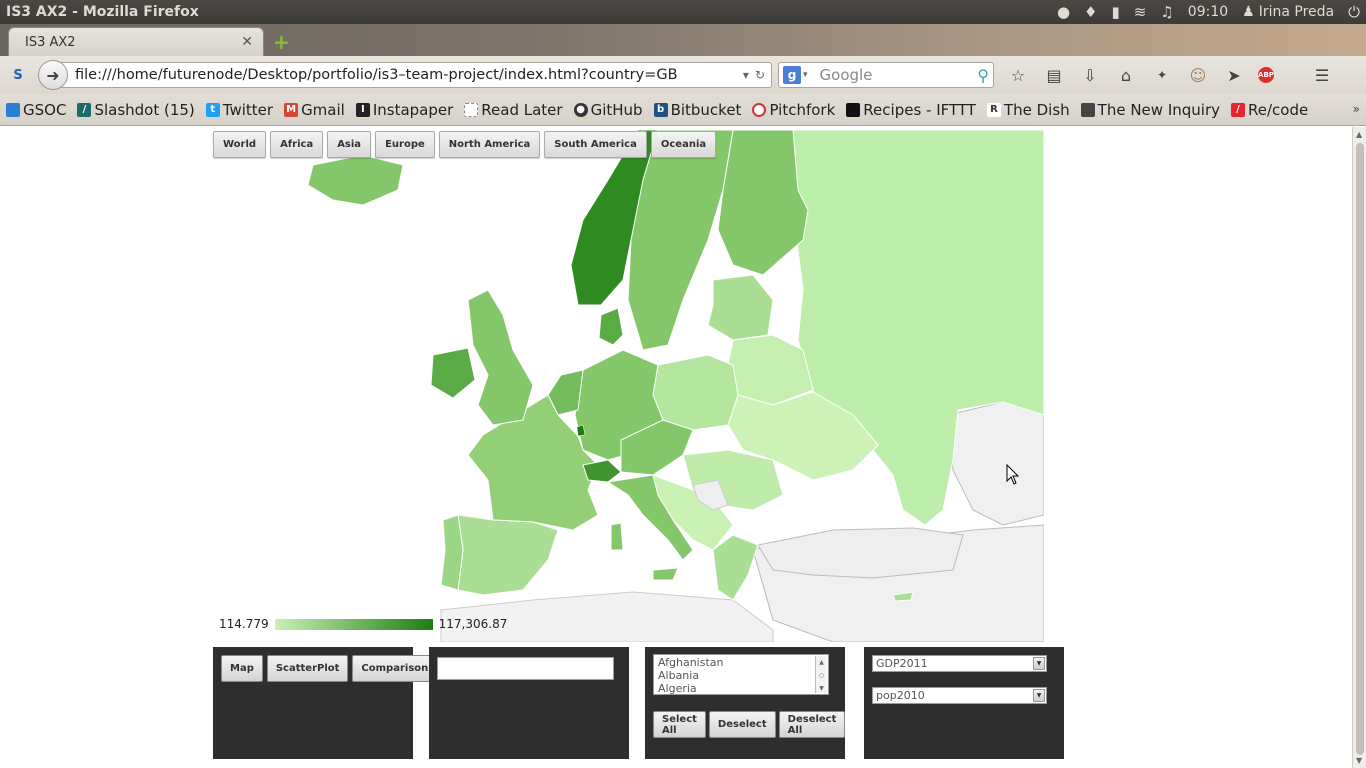 The image size is (1366, 768). Describe the element at coordinates (307, 668) in the screenshot. I see `scatterplot-view-button: ScatterPlot` at that location.